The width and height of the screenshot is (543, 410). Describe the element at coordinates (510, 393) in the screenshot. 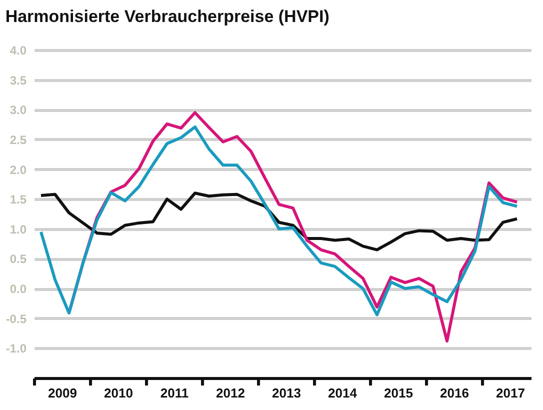

I see `x-tick-label: 2017` at that location.